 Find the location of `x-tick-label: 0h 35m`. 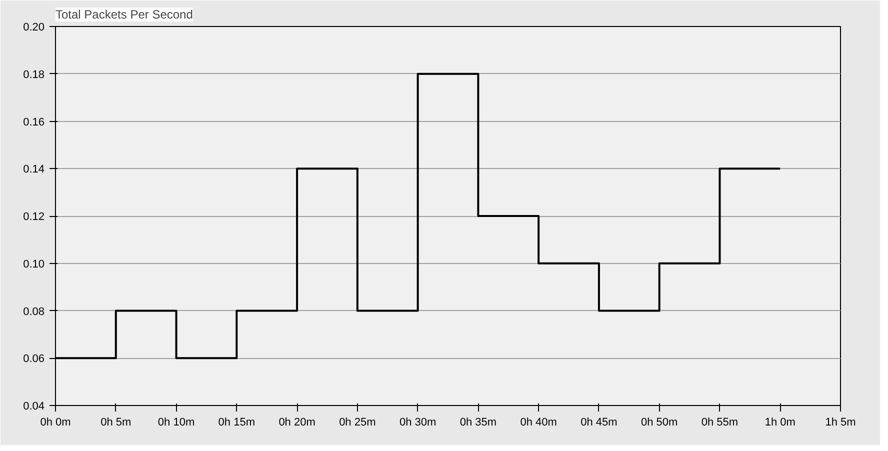

x-tick-label: 0h 35m is located at coordinates (478, 422).